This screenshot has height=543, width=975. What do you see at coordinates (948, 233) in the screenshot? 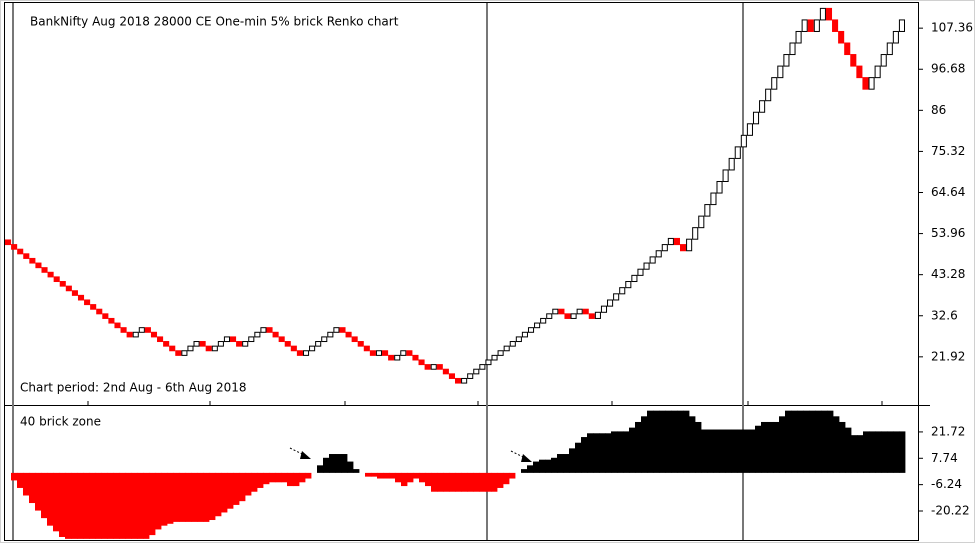
I see `y-tick-label: 53.96` at bounding box center [948, 233].